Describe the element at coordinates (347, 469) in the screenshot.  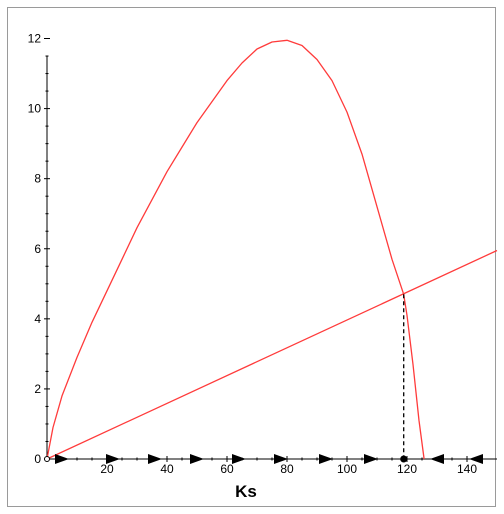
I see `x-tick-label: 100` at that location.